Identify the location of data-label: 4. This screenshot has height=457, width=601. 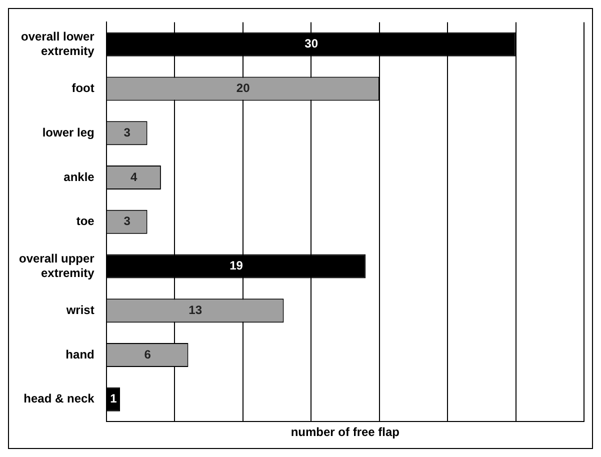
(134, 177).